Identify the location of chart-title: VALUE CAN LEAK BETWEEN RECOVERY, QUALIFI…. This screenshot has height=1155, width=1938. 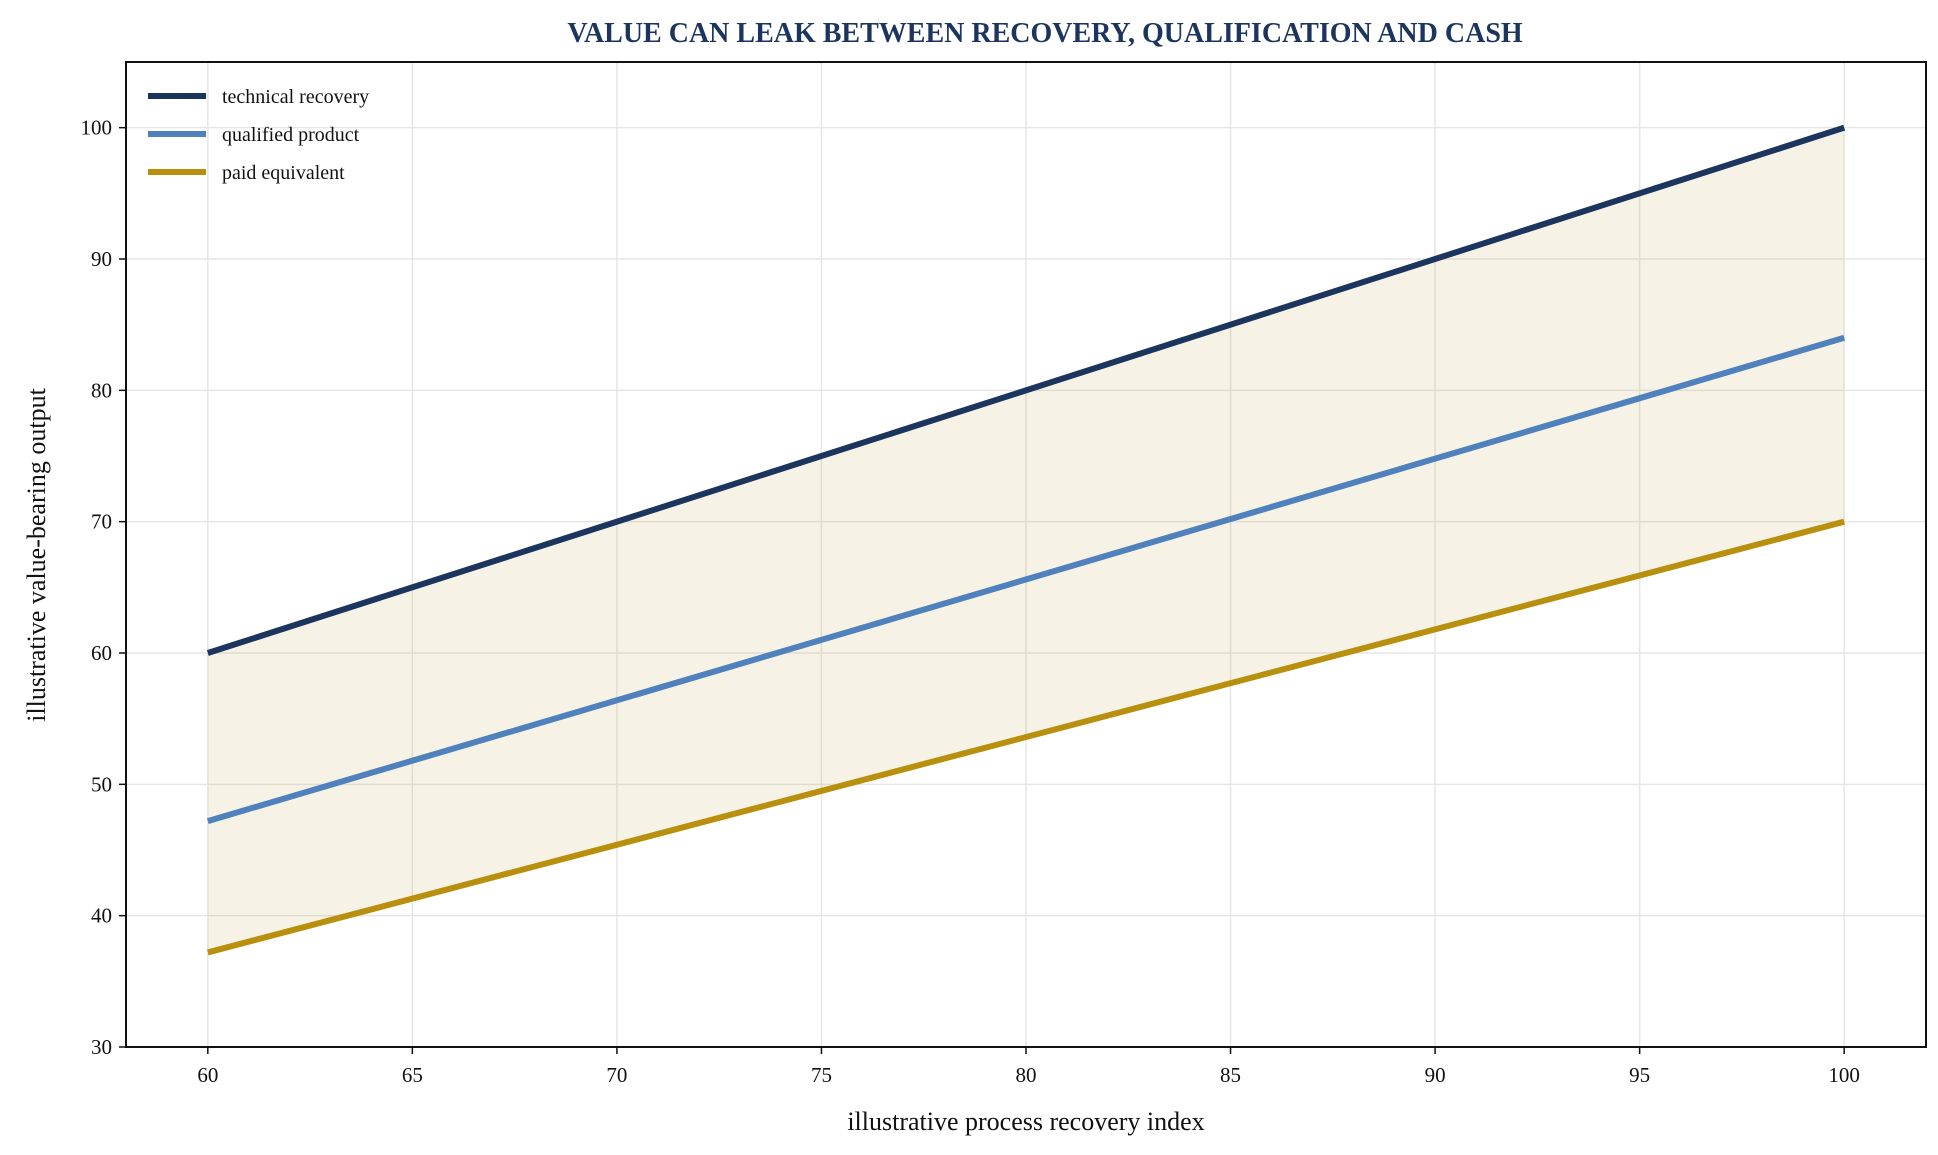
(1045, 33).